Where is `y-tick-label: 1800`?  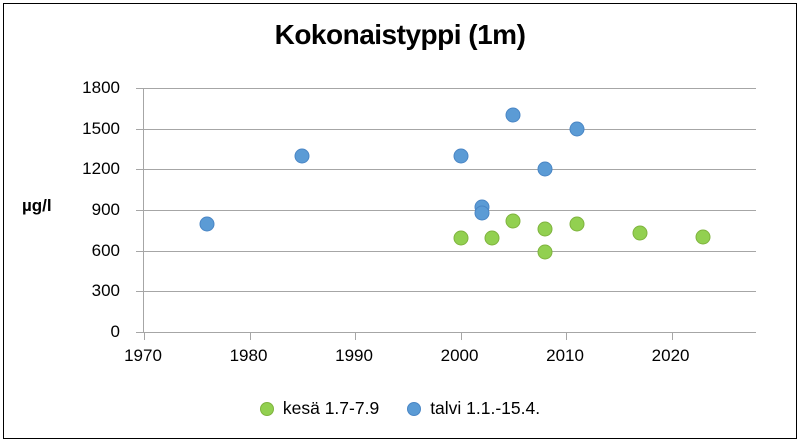 y-tick-label: 1800 is located at coordinates (101, 87).